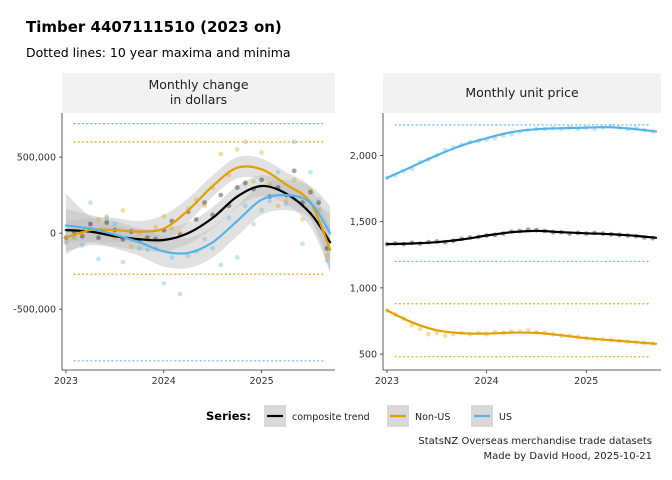 The width and height of the screenshot is (672, 480). Describe the element at coordinates (198, 99) in the screenshot. I see `panel-title-line2: in dollars` at that location.